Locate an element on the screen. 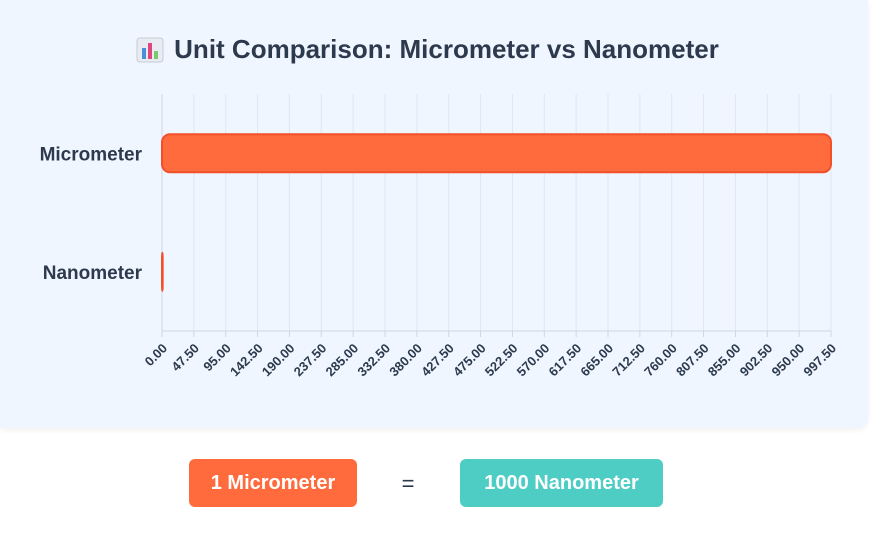  x-tick-label: 0.00 is located at coordinates (156, 355).